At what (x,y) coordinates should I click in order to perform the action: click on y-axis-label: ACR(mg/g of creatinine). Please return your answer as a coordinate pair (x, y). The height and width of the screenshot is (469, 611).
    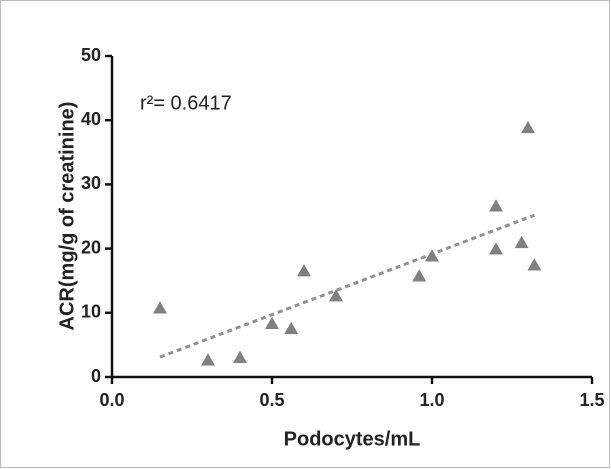
    Looking at the image, I should click on (67, 216).